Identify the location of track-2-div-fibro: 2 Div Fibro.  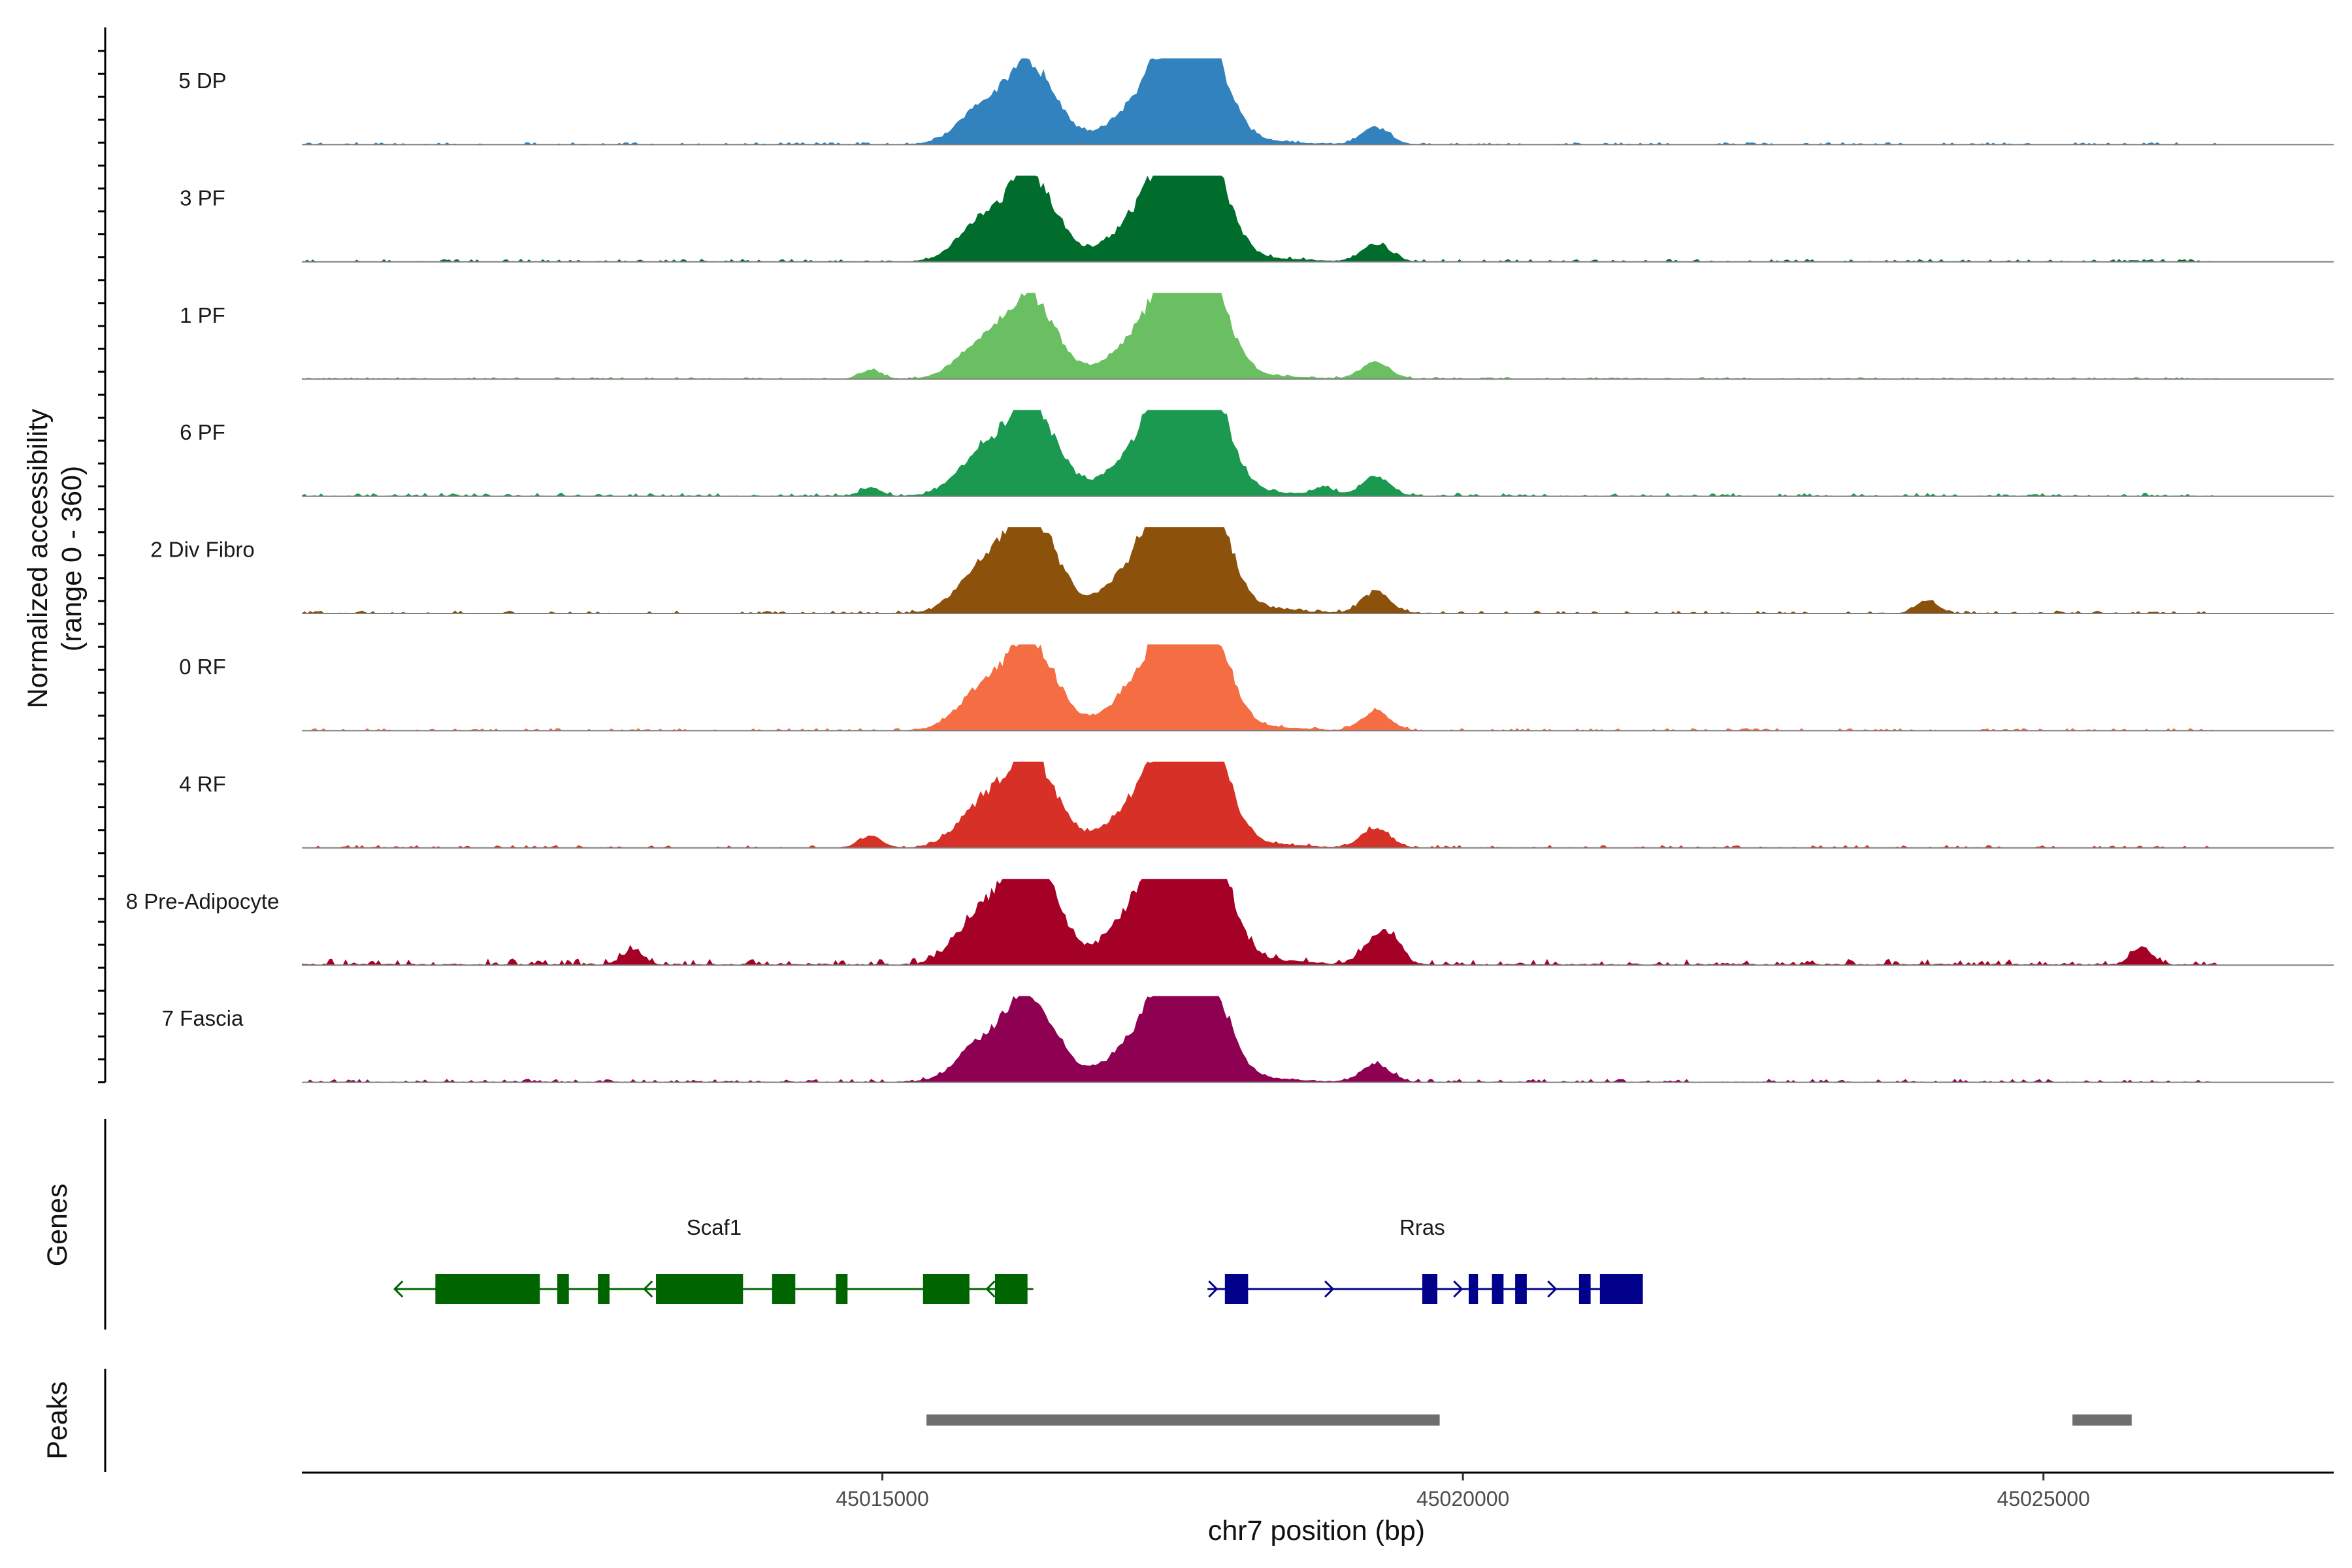
(1242, 570).